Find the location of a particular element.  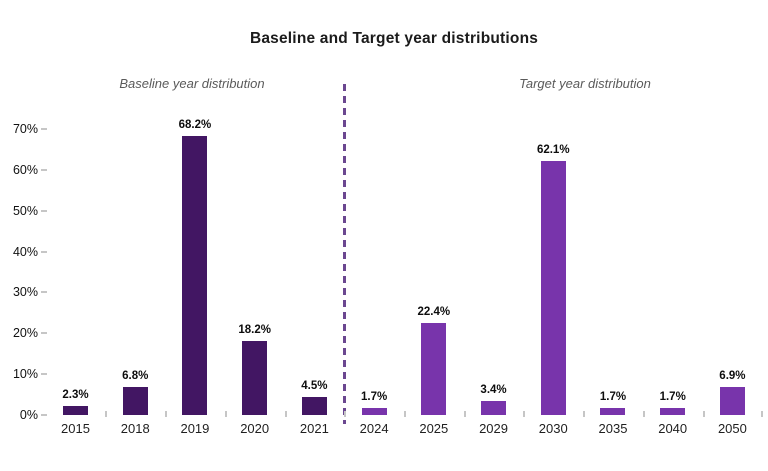

bar-value-label-2040: 1.7% is located at coordinates (672, 397).